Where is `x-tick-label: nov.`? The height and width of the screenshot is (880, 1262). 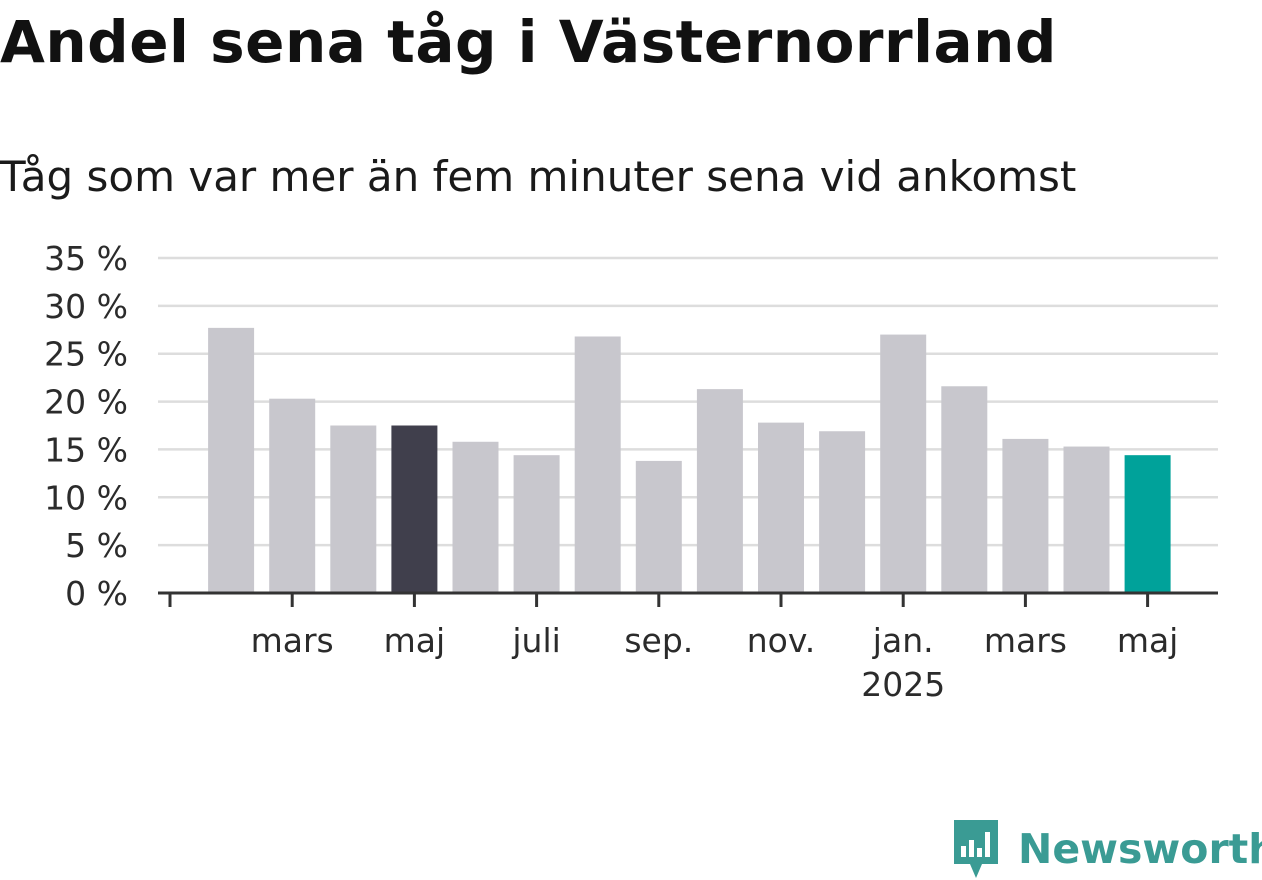 x-tick-label: nov. is located at coordinates (781, 640).